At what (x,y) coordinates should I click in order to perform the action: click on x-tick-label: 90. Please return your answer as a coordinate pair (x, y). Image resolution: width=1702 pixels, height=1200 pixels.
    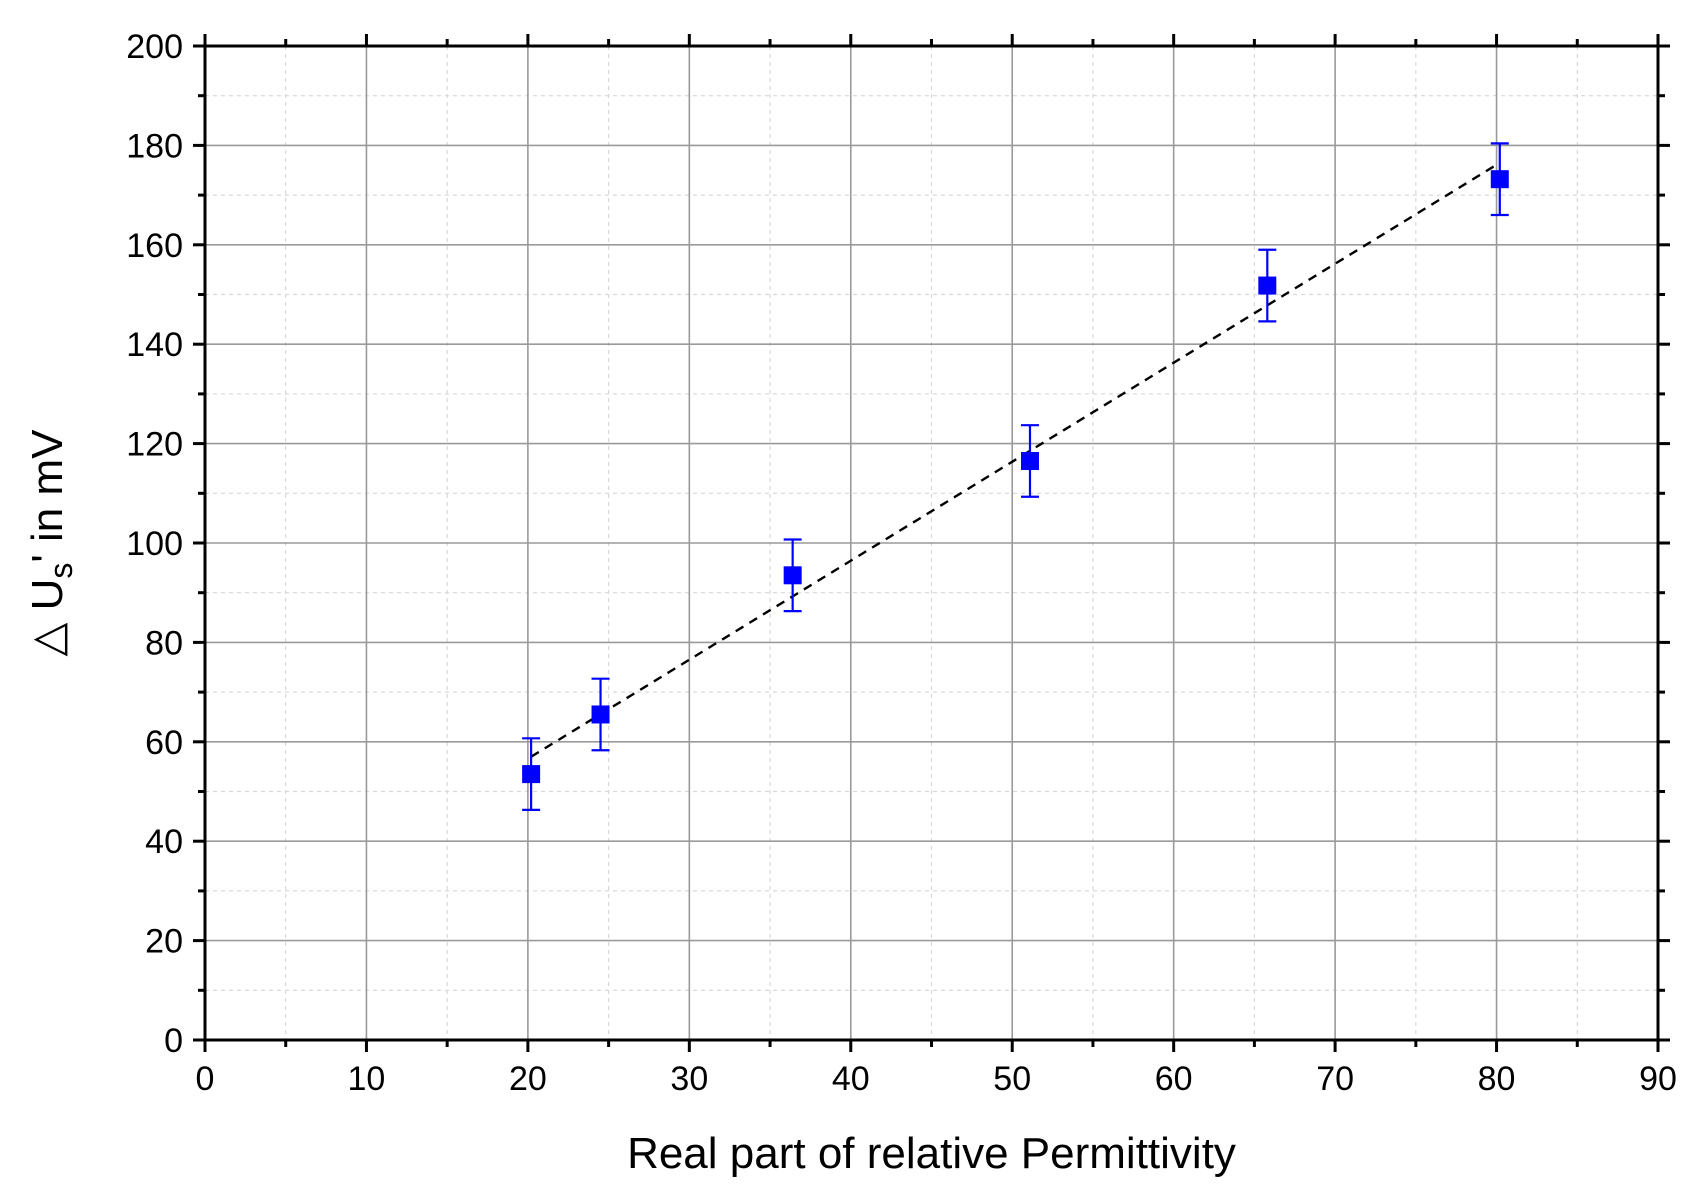
    Looking at the image, I should click on (1658, 1079).